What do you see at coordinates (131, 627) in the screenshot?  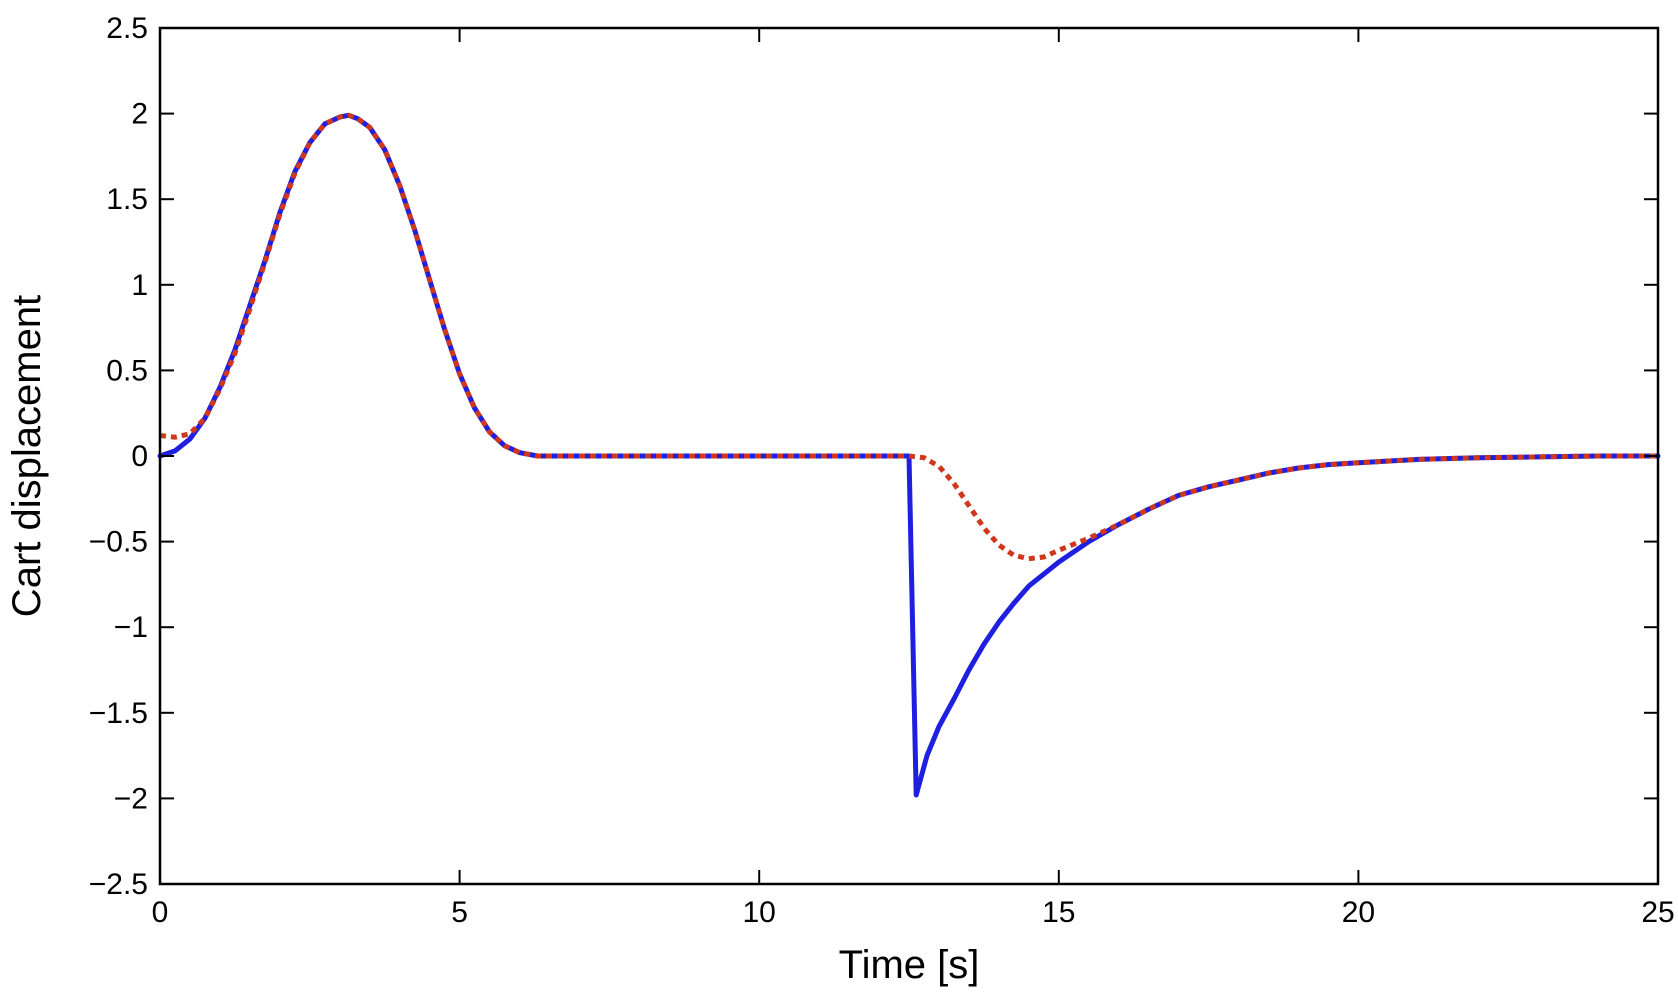 I see `y-tick-label: −1` at bounding box center [131, 627].